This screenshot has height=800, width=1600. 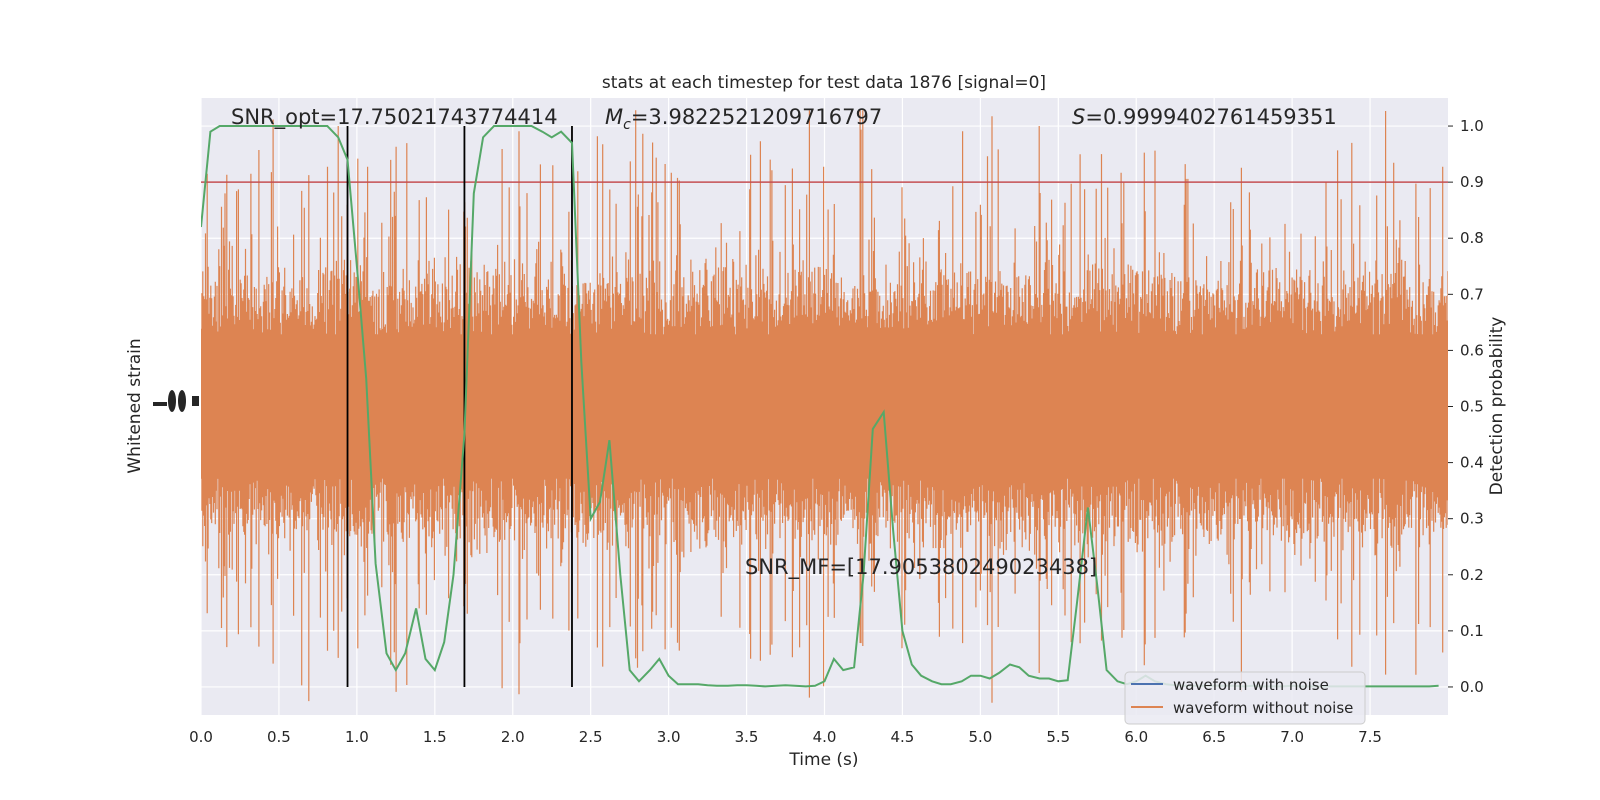 I want to click on annotation-snr-opt: SNR_opt=17.75021743774414, so click(x=394, y=117).